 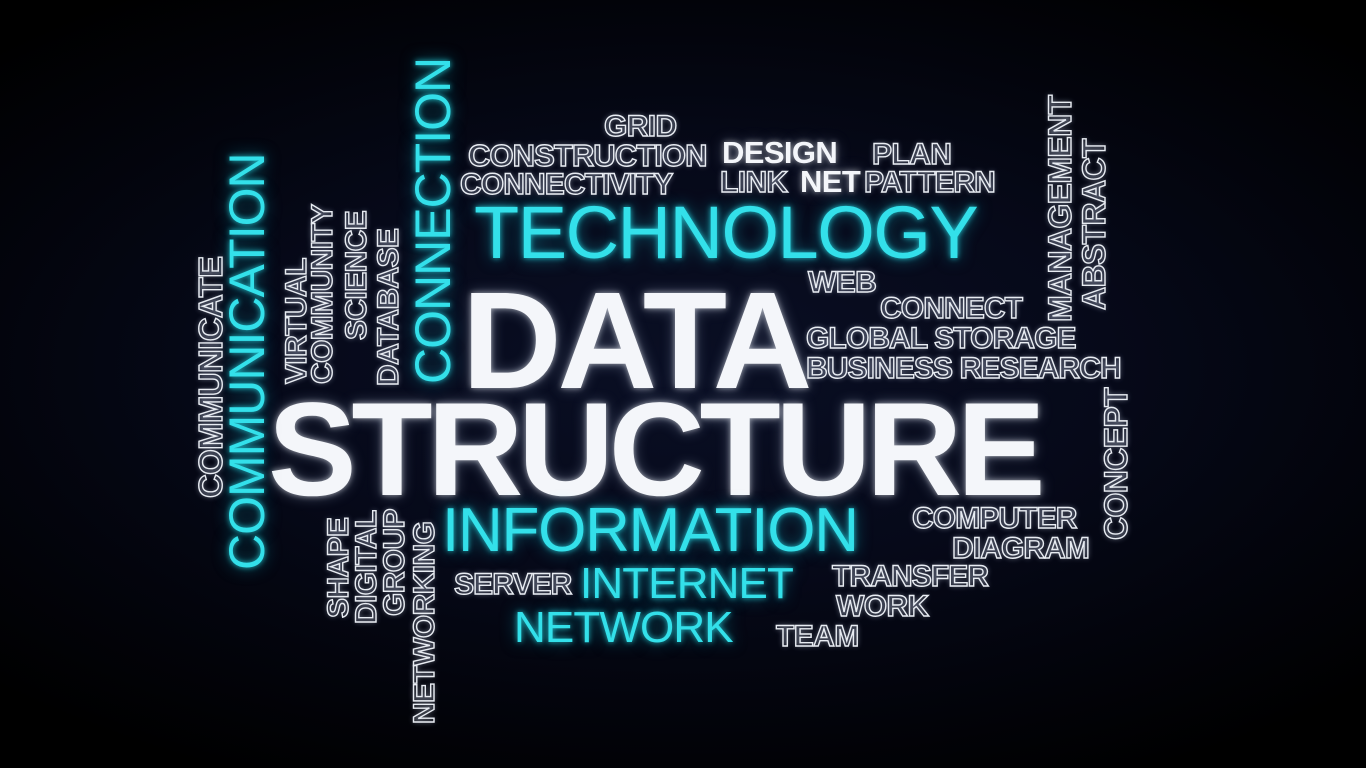 What do you see at coordinates (817, 636) in the screenshot?
I see `word-team: TEAM` at bounding box center [817, 636].